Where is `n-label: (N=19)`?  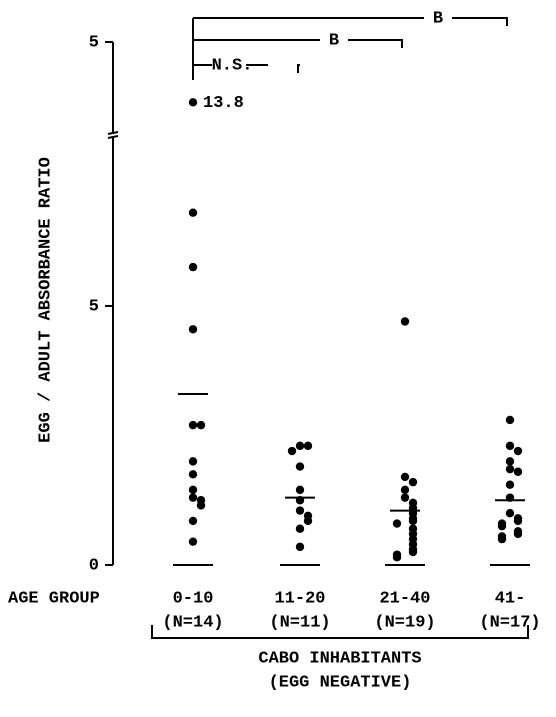
n-label: (N=19) is located at coordinates (404, 622).